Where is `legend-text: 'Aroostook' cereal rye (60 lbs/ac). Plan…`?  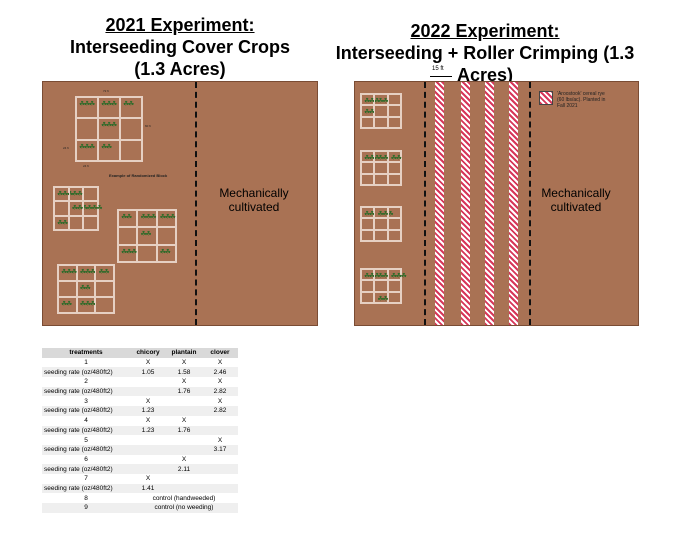 legend-text: 'Aroostook' cereal rye (60 lbs/ac). Plan… is located at coordinates (581, 100).